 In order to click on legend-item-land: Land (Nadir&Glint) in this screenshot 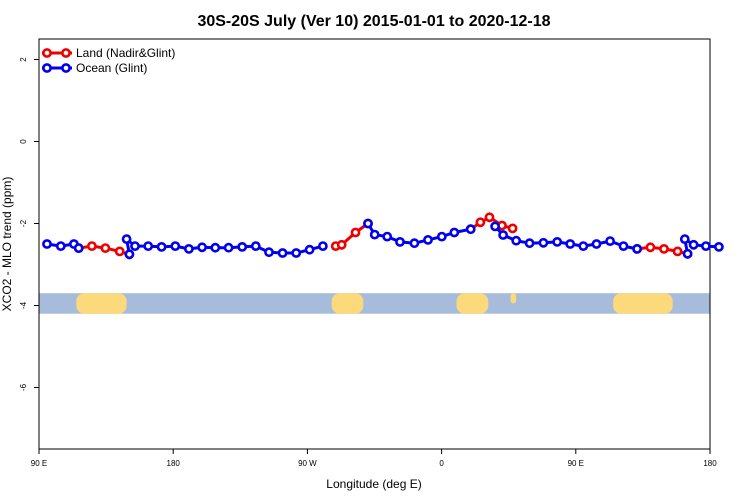, I will do `click(108, 53)`.